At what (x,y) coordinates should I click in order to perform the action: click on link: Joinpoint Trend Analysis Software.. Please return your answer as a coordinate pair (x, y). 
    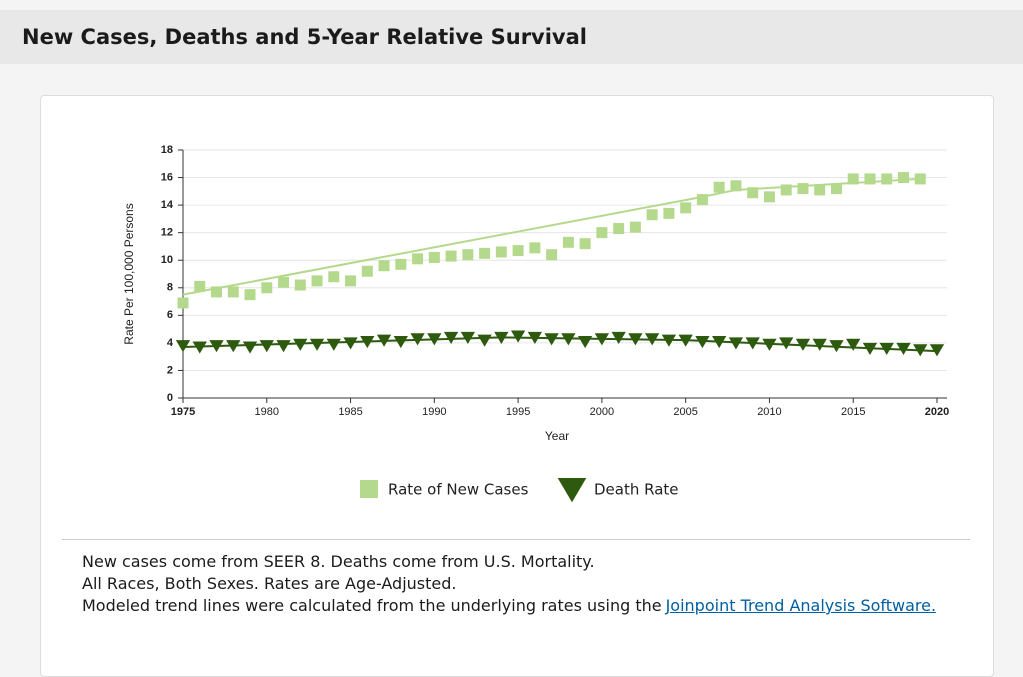
    Looking at the image, I should click on (801, 605).